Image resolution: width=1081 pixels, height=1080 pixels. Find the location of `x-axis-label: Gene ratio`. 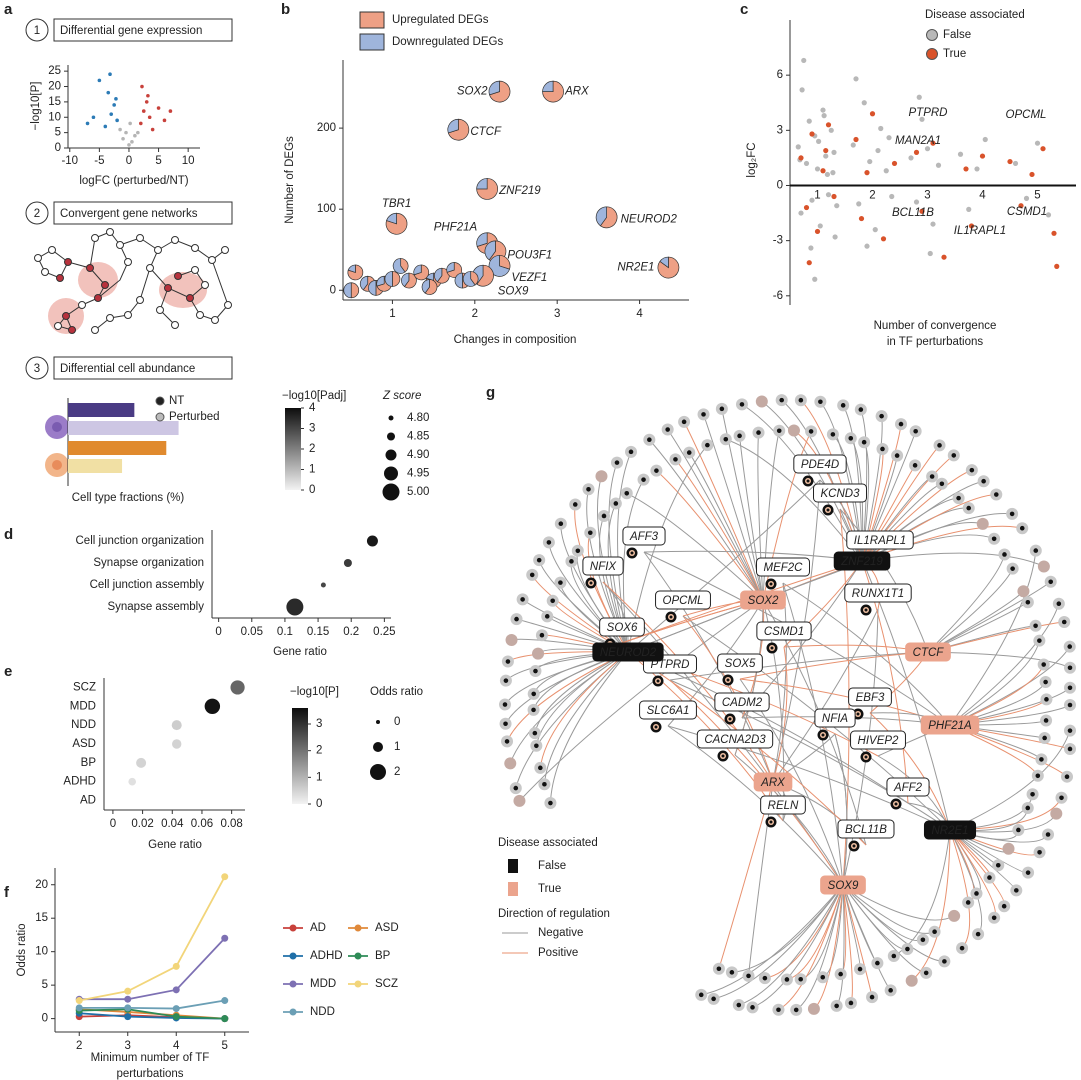

x-axis-label: Gene ratio is located at coordinates (175, 845).